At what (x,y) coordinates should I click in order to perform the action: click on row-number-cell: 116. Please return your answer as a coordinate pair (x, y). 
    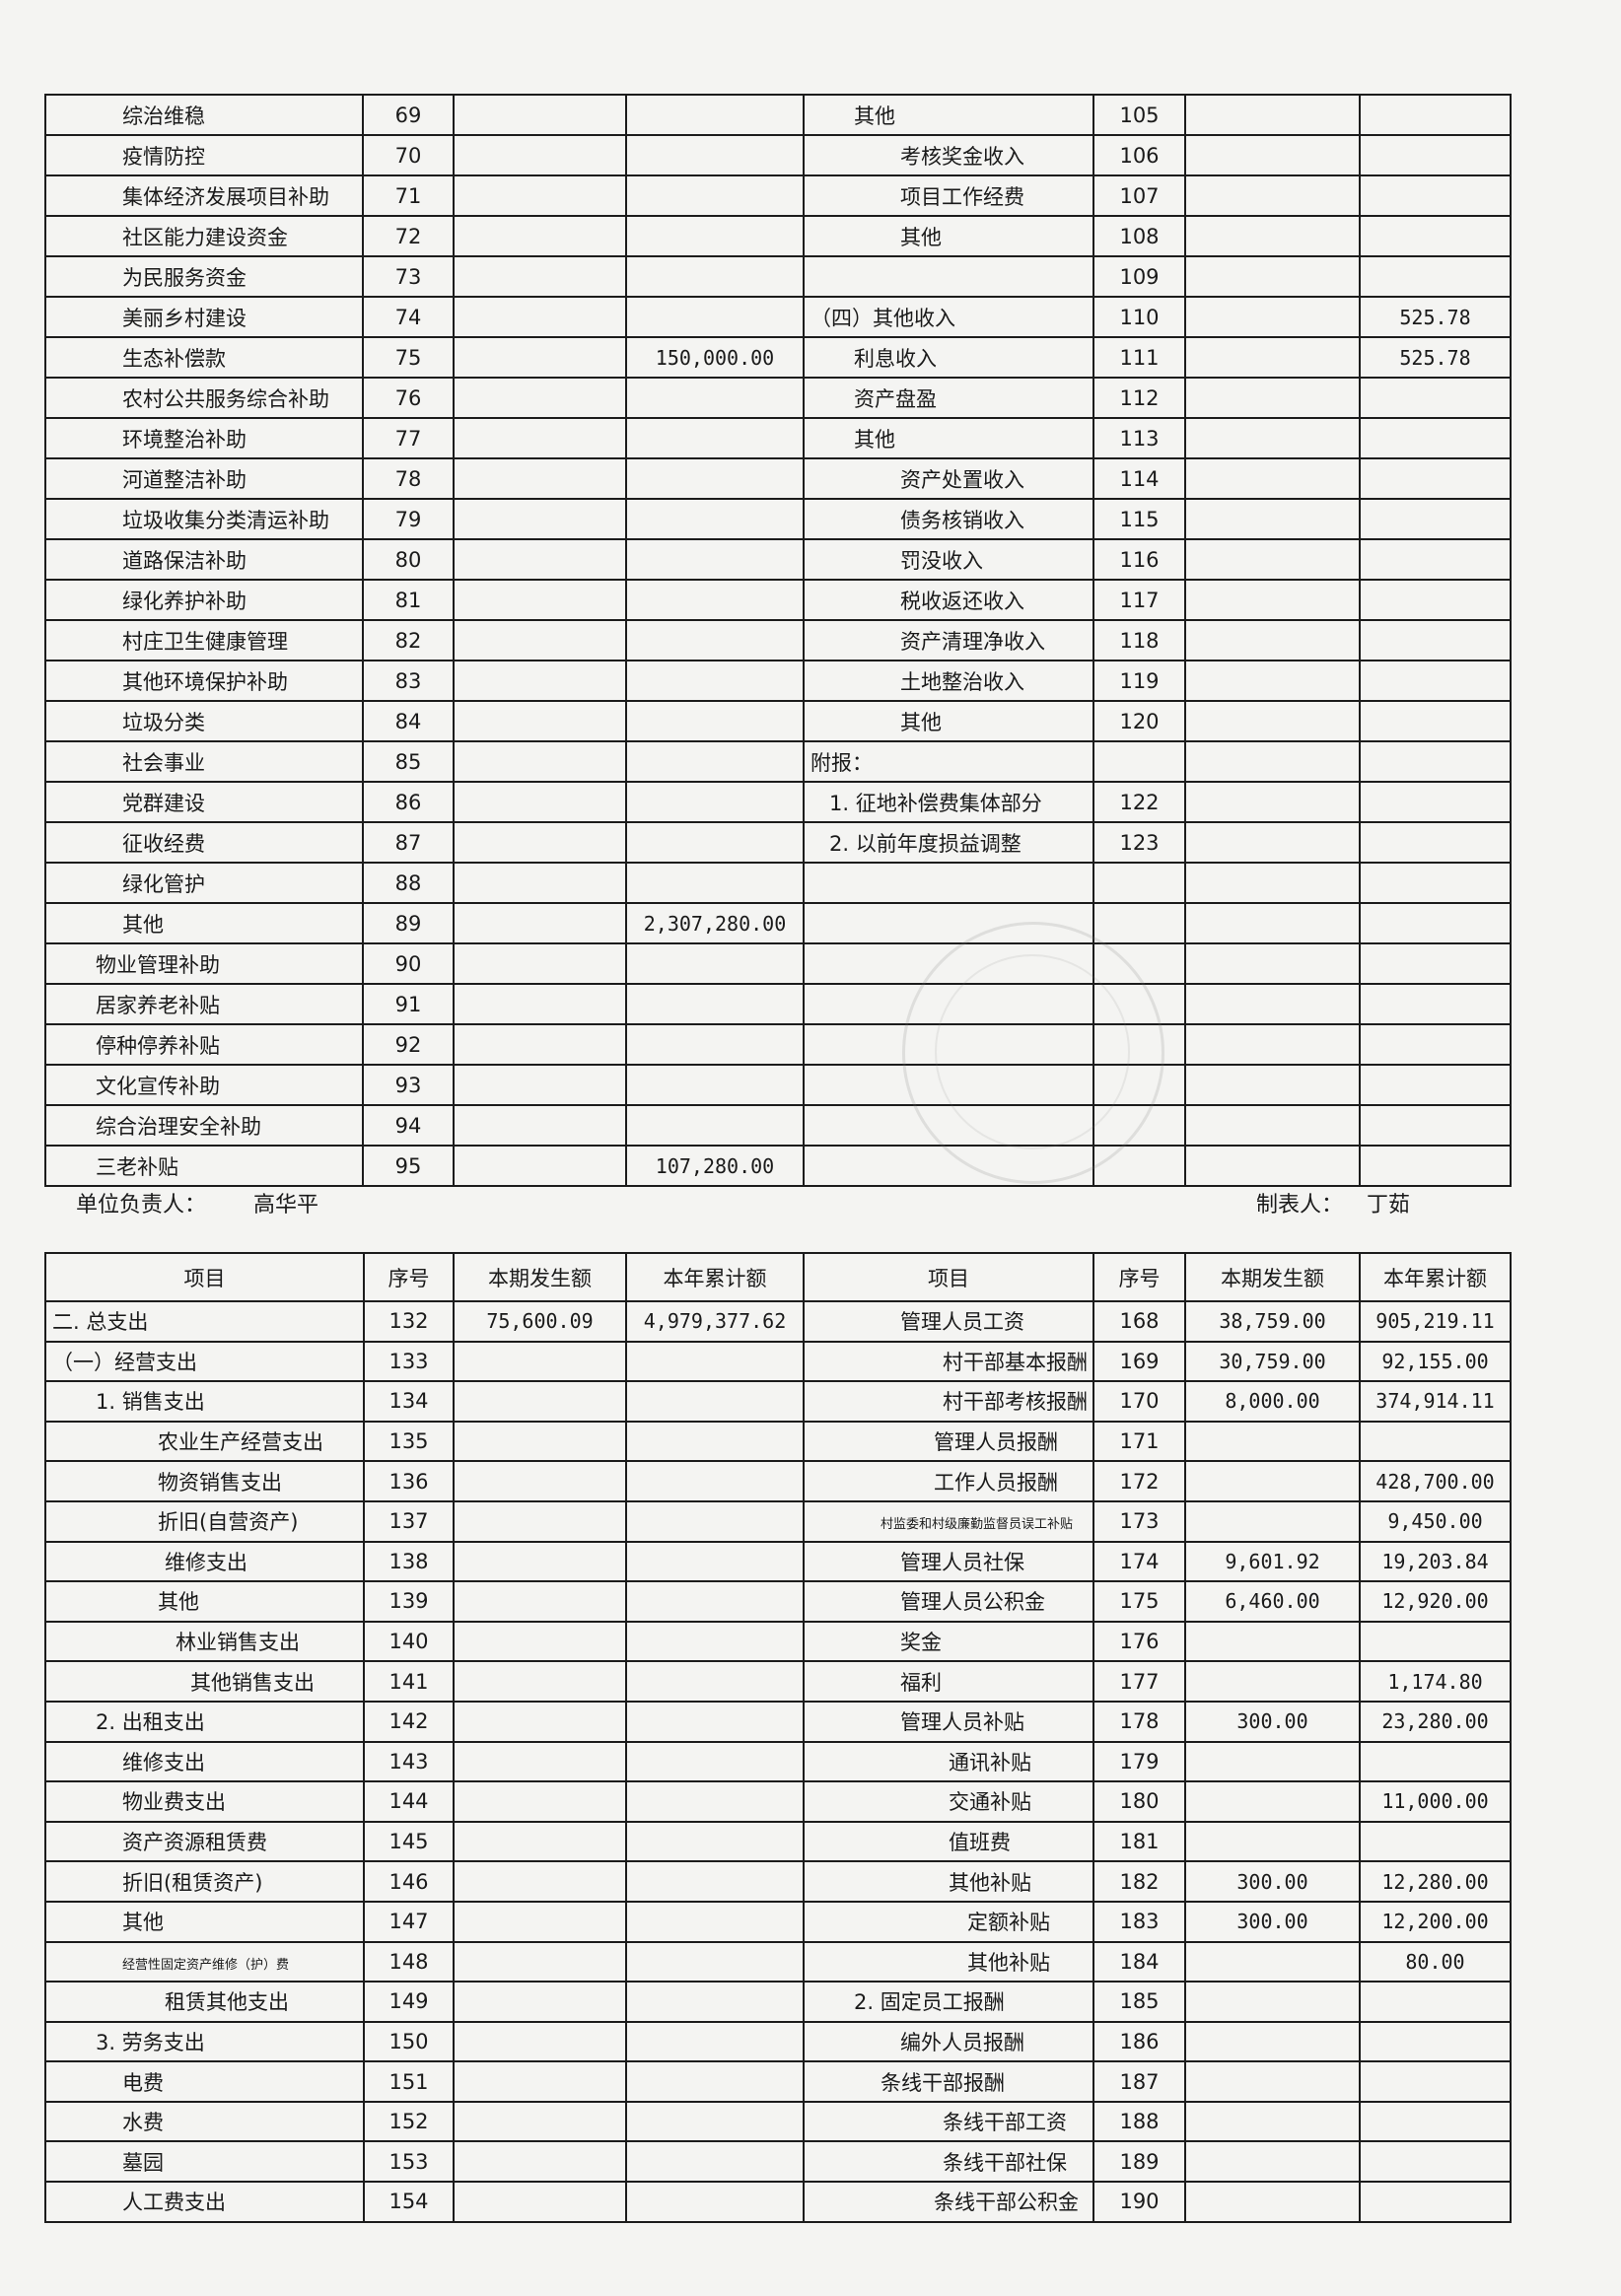
    Looking at the image, I should click on (1139, 559).